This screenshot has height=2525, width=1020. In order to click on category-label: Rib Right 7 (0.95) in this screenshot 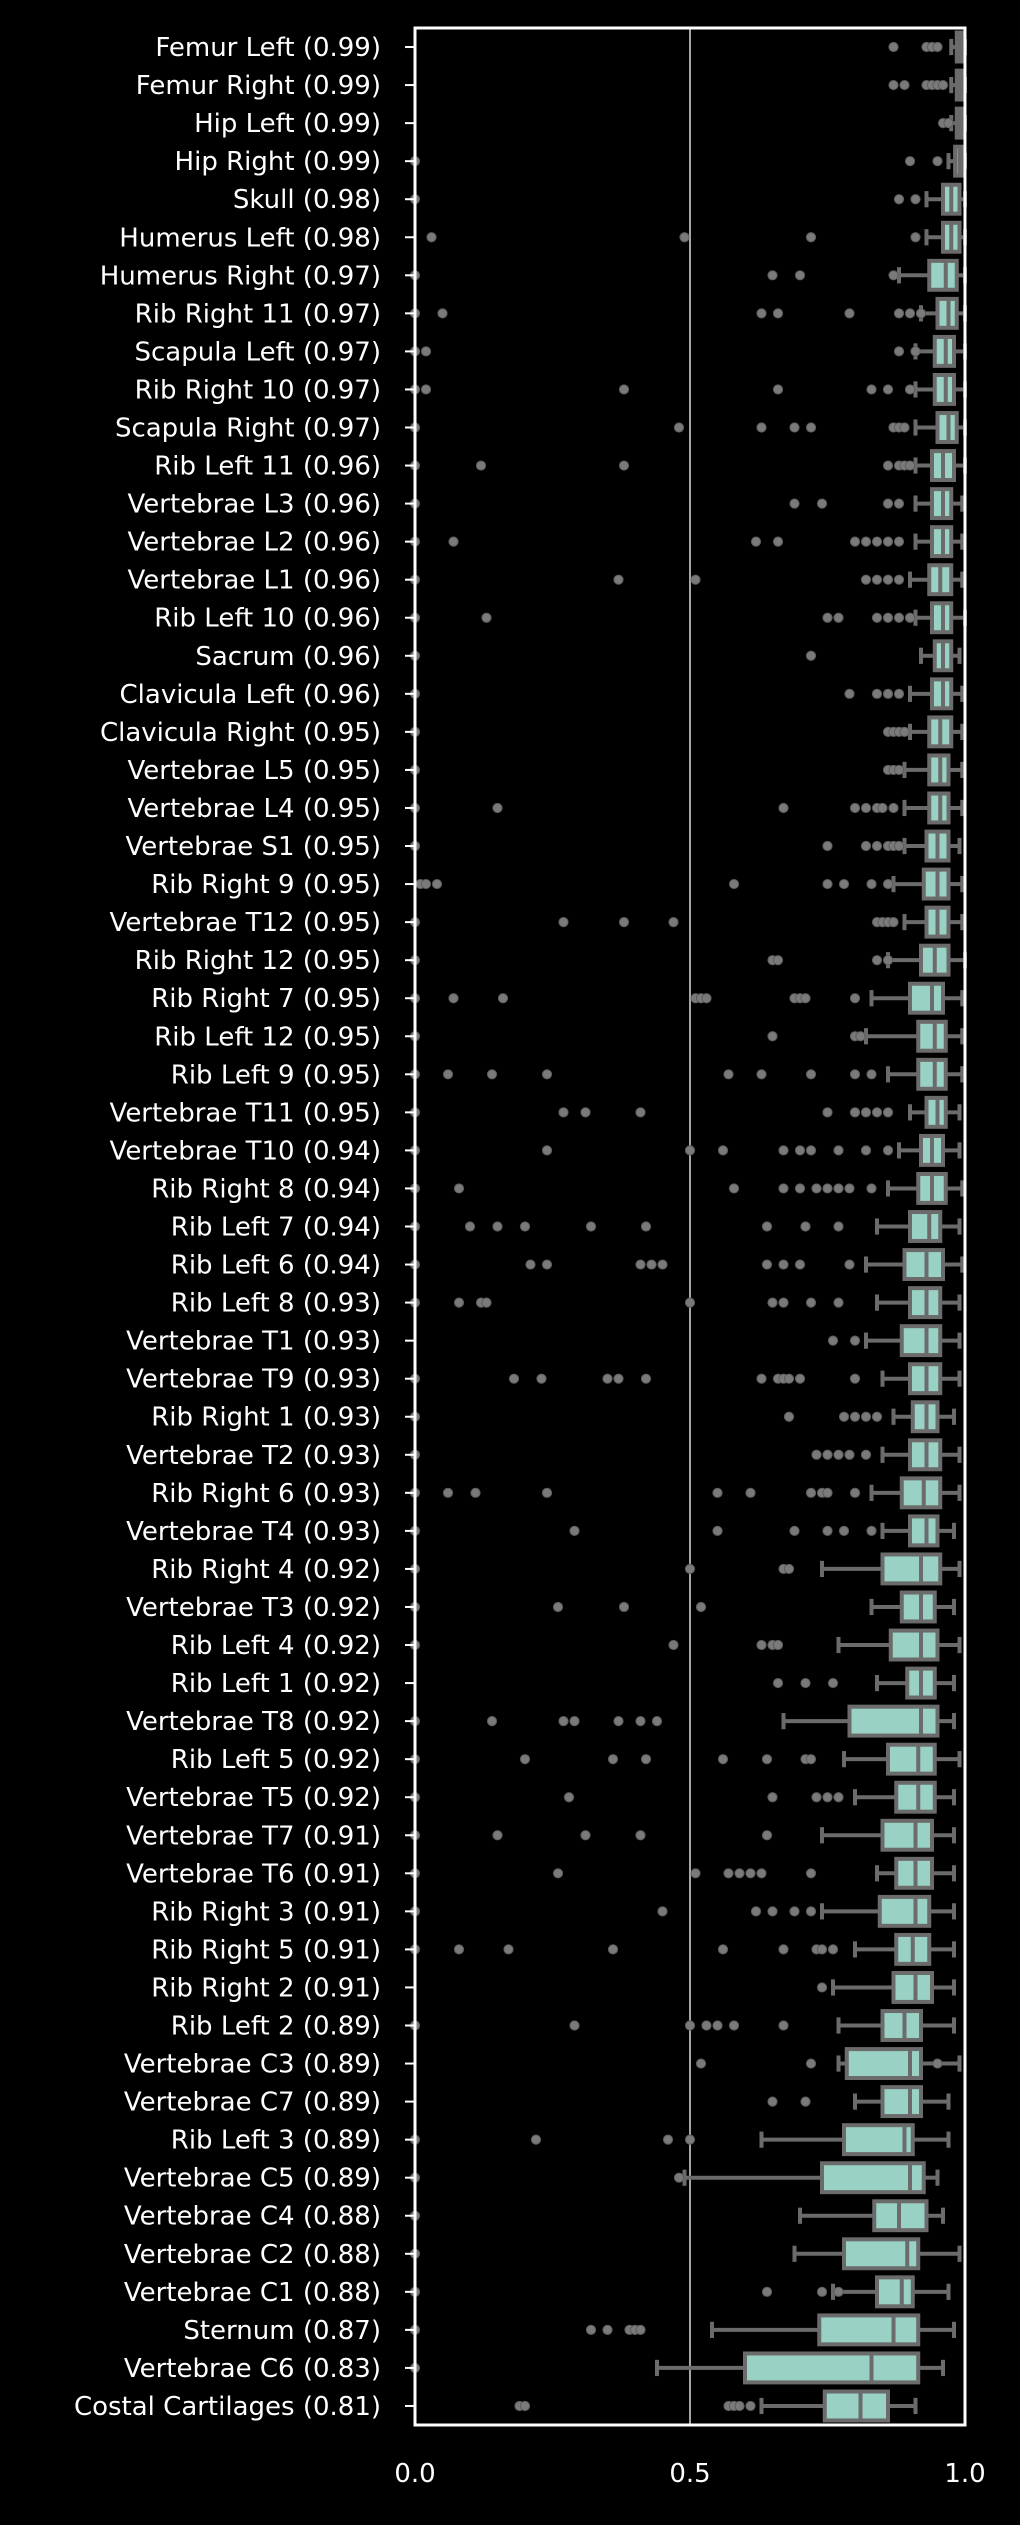, I will do `click(266, 999)`.